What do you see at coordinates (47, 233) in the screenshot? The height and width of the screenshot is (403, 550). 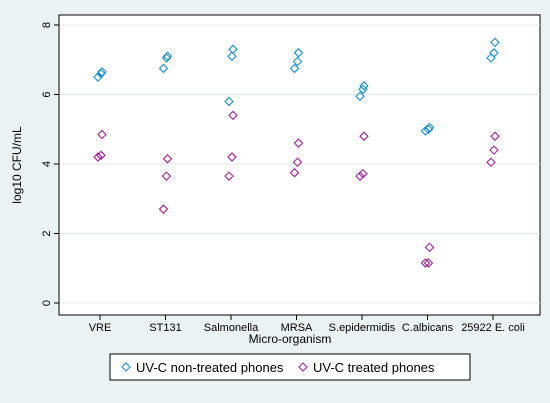 I see `y-tick-label: 2` at bounding box center [47, 233].